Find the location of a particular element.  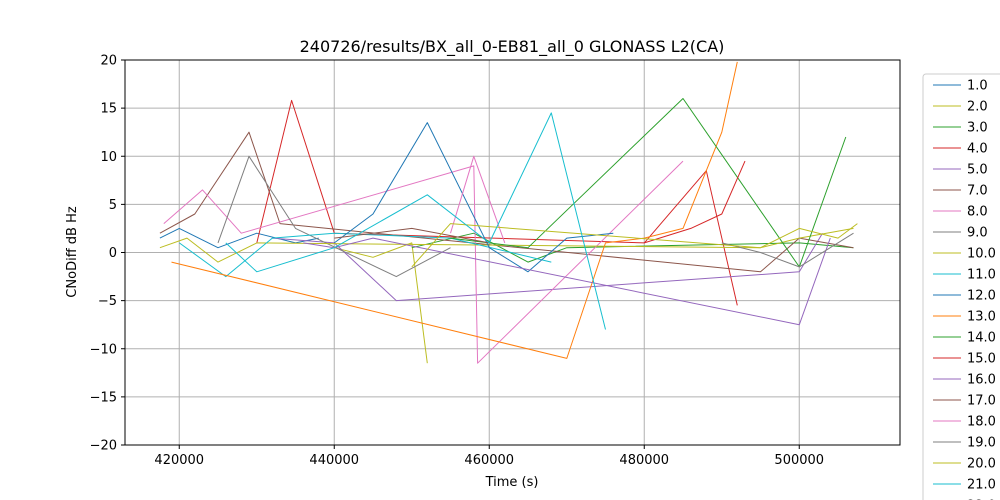

legend-label: 19.0 is located at coordinates (981, 443).